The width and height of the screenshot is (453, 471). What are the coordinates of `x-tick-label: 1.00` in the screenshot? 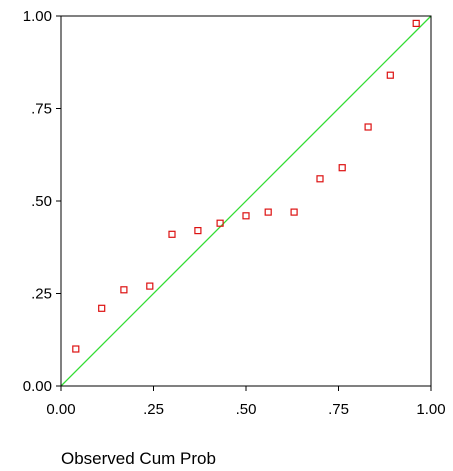 It's located at (430, 409).